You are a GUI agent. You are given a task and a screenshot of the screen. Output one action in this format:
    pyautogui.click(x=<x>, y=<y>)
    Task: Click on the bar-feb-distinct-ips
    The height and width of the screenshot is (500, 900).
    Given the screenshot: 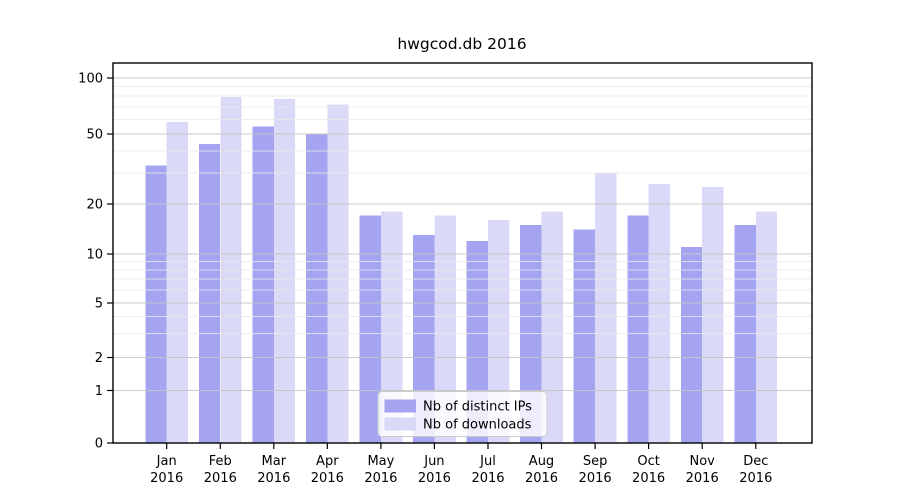 What is the action you would take?
    pyautogui.click(x=209, y=293)
    